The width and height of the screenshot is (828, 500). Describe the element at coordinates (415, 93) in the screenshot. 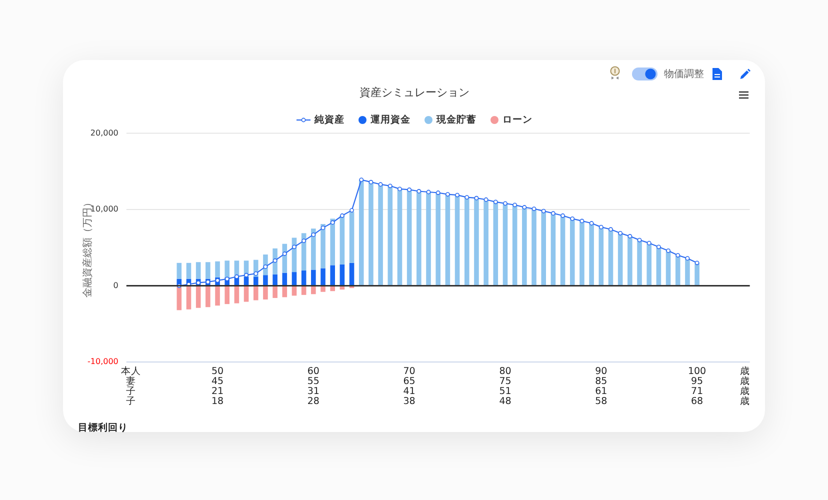

I see `chart-title: 資産シミュレーション` at that location.